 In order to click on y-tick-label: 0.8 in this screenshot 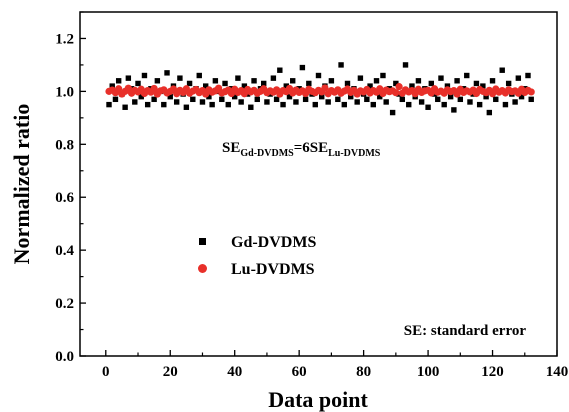, I will do `click(64, 145)`.